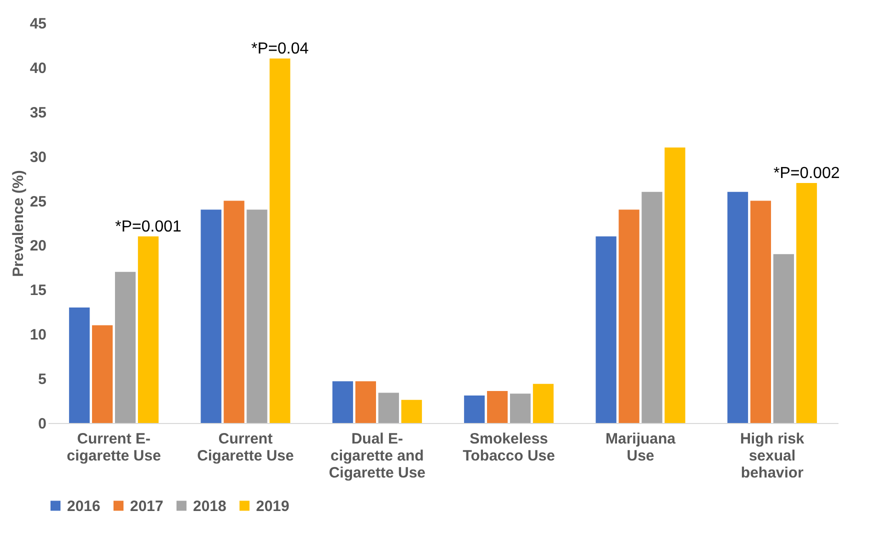 The width and height of the screenshot is (889, 553). I want to click on x-tick-label: Current E- cigarette Use, so click(113, 447).